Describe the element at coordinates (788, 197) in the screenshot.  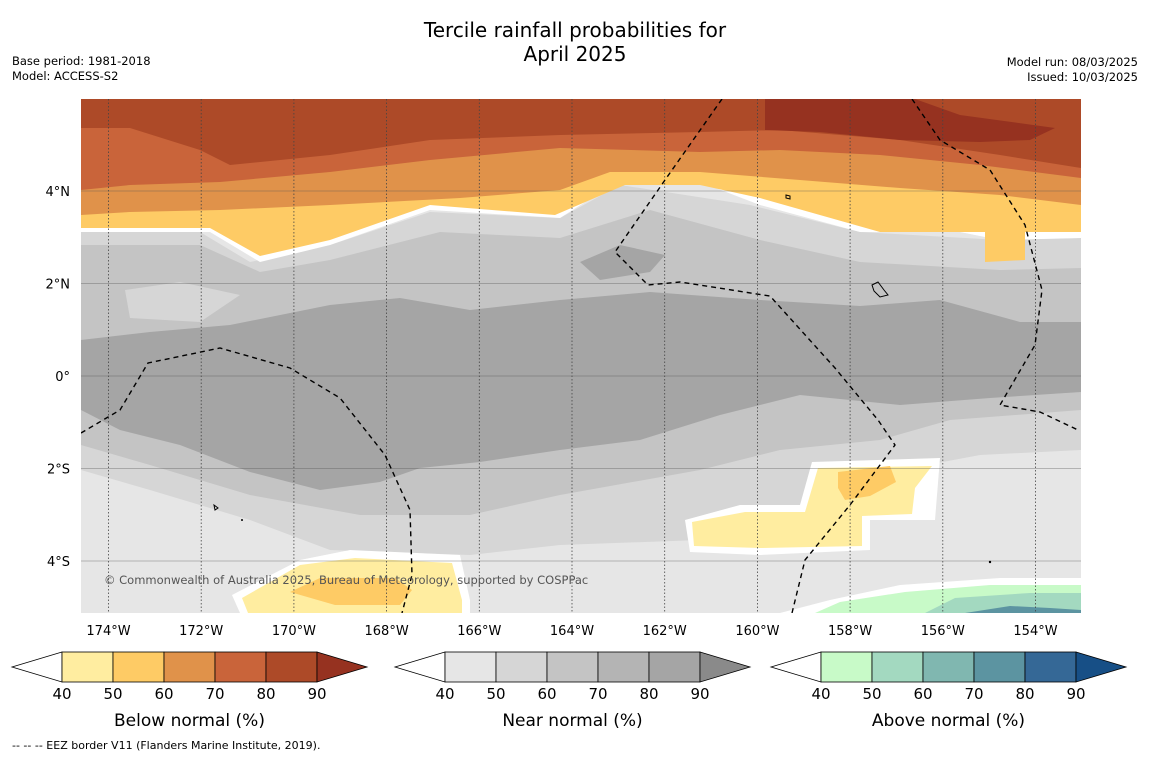
I see `island-north` at that location.